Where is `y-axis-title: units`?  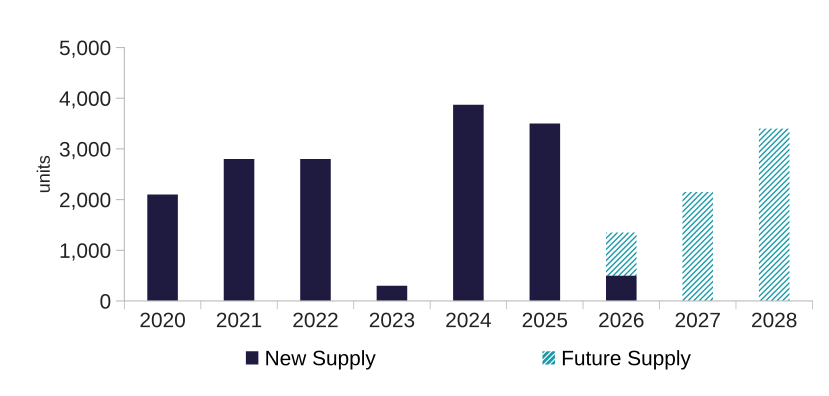
y-axis-title: units is located at coordinates (43, 174).